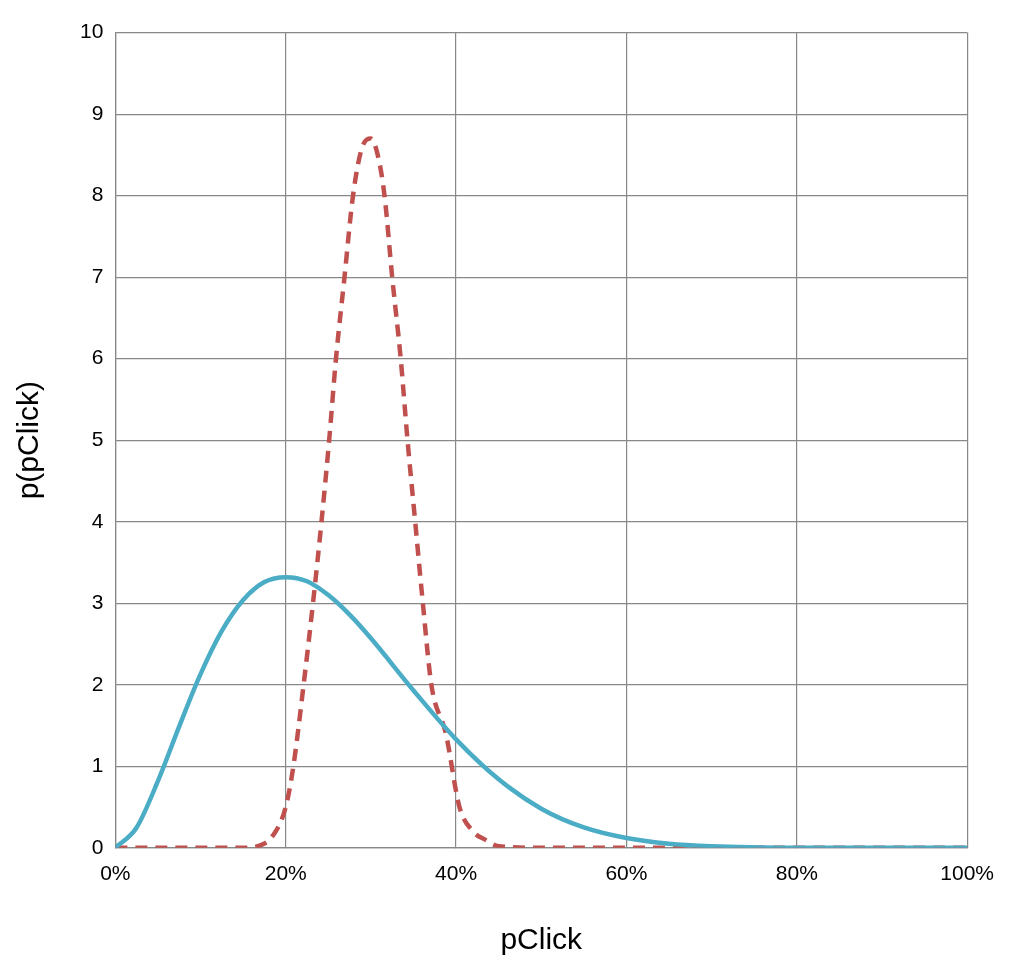 Image resolution: width=1019 pixels, height=972 pixels. What do you see at coordinates (92, 31) in the screenshot?
I see `y-tick-label: 10` at bounding box center [92, 31].